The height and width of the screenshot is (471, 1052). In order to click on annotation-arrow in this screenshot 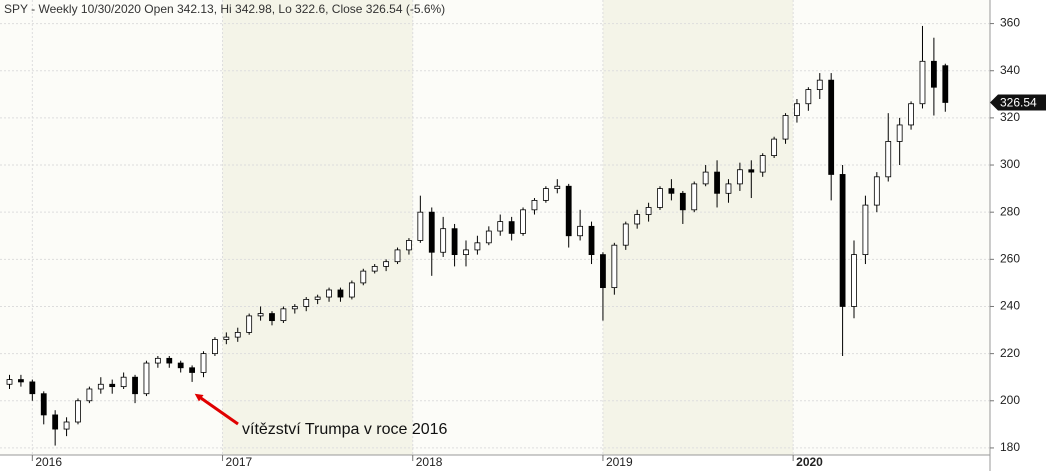, I will do `click(216, 409)`.